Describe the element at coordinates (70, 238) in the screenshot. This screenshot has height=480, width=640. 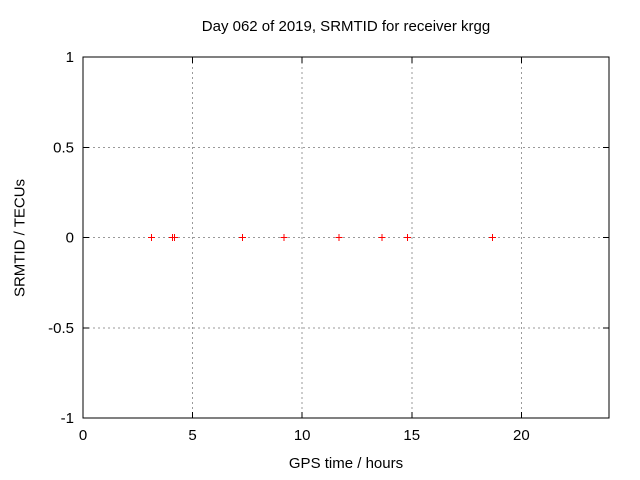
I see `y-tick-label: 0` at that location.